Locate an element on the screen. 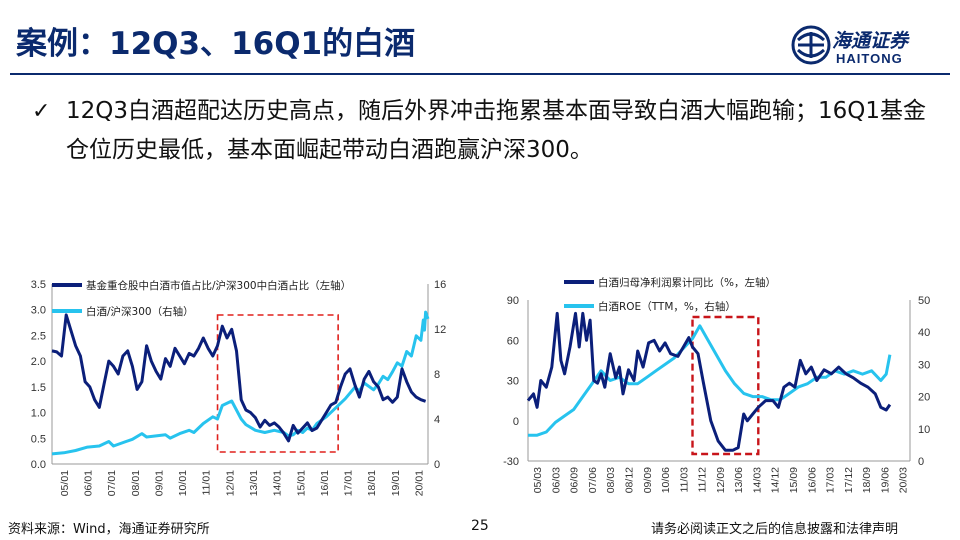  x-tick-label: 14/12 is located at coordinates (776, 480).